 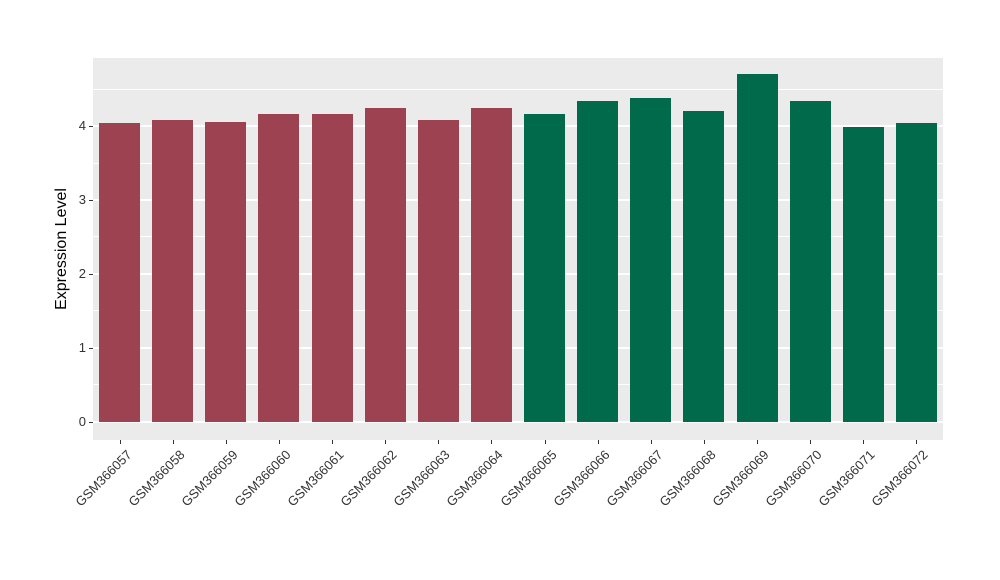 What do you see at coordinates (156, 478) in the screenshot?
I see `x-tick-label: GSM366058` at bounding box center [156, 478].